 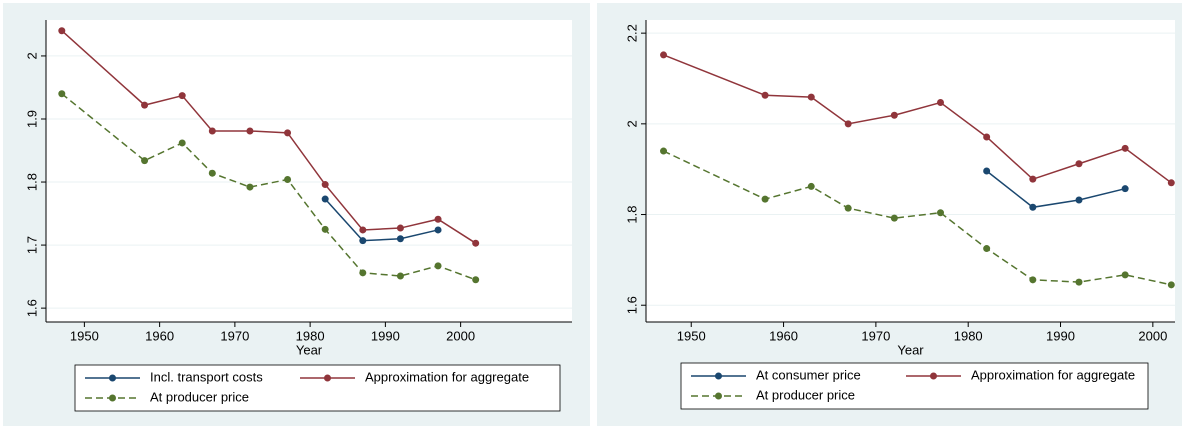 I want to click on legend-label: Incl. transport costs, so click(x=206, y=376).